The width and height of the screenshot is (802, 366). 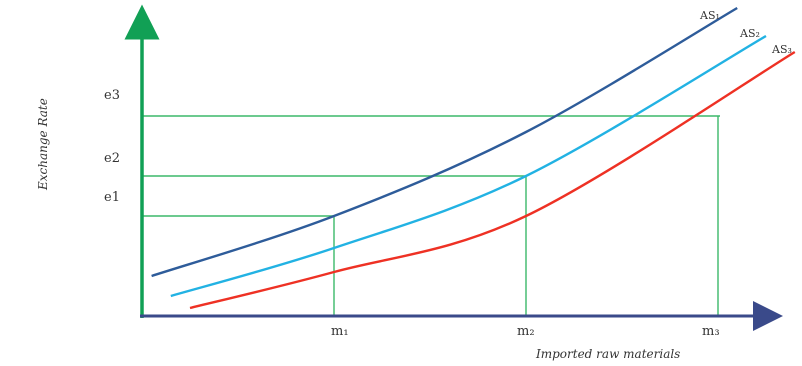 I want to click on curve-label-as2: AS₂, so click(x=749, y=33).